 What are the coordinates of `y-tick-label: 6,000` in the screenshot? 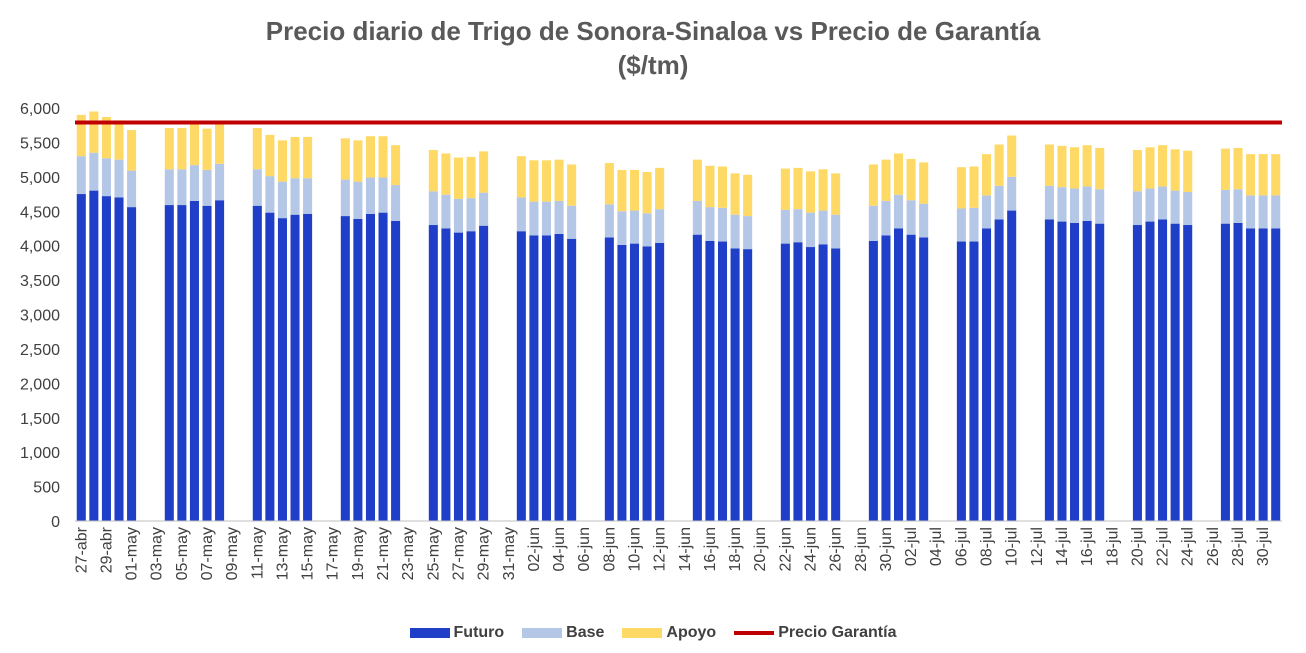 It's located at (40, 109).